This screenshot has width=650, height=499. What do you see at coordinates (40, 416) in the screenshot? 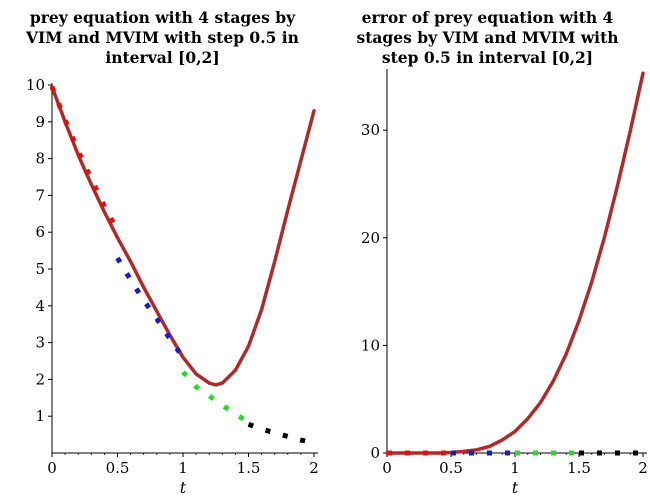
I see `y-tick-label: 1` at bounding box center [40, 416].